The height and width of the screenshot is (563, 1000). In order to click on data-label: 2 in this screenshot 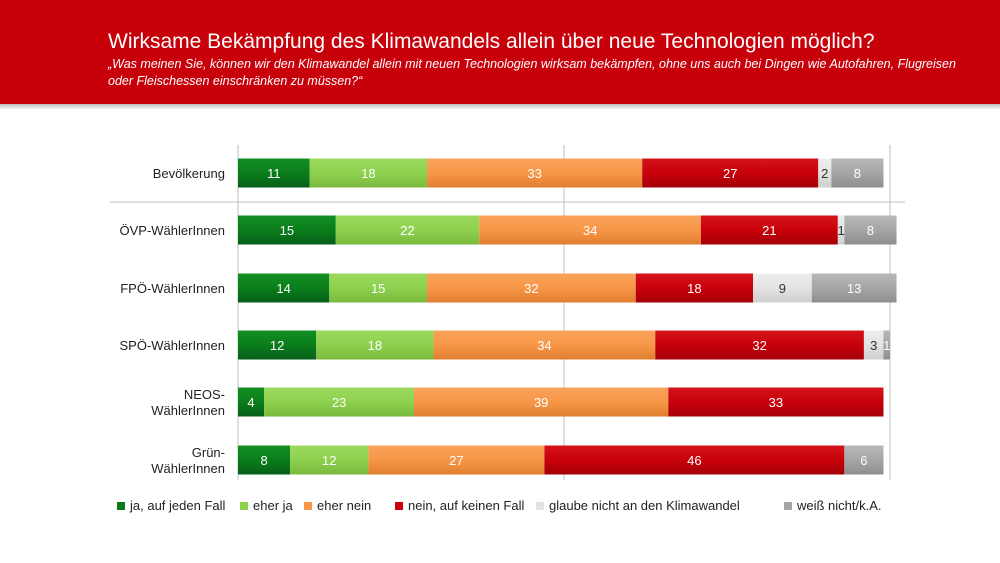, I will do `click(824, 173)`.